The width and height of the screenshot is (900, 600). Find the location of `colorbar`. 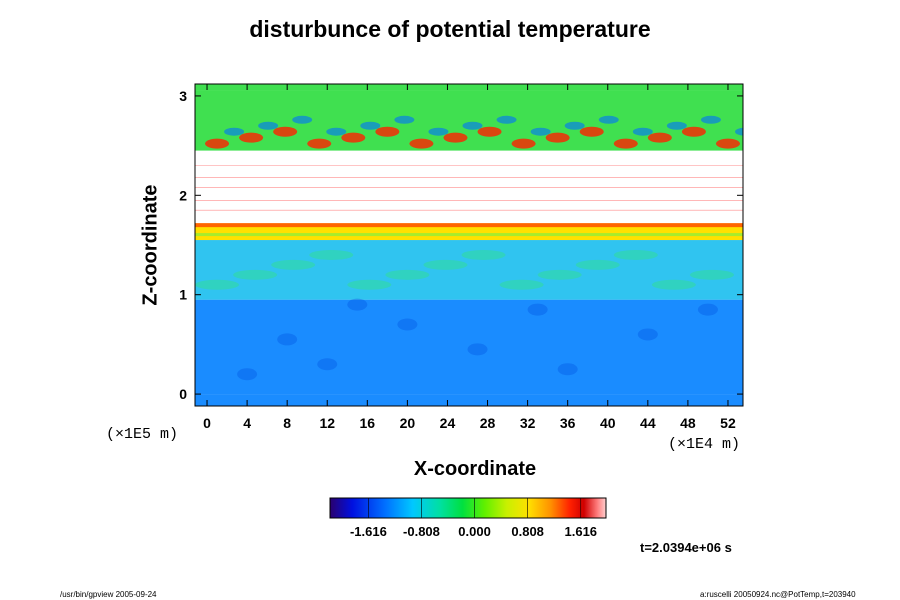

colorbar is located at coordinates (468, 508).